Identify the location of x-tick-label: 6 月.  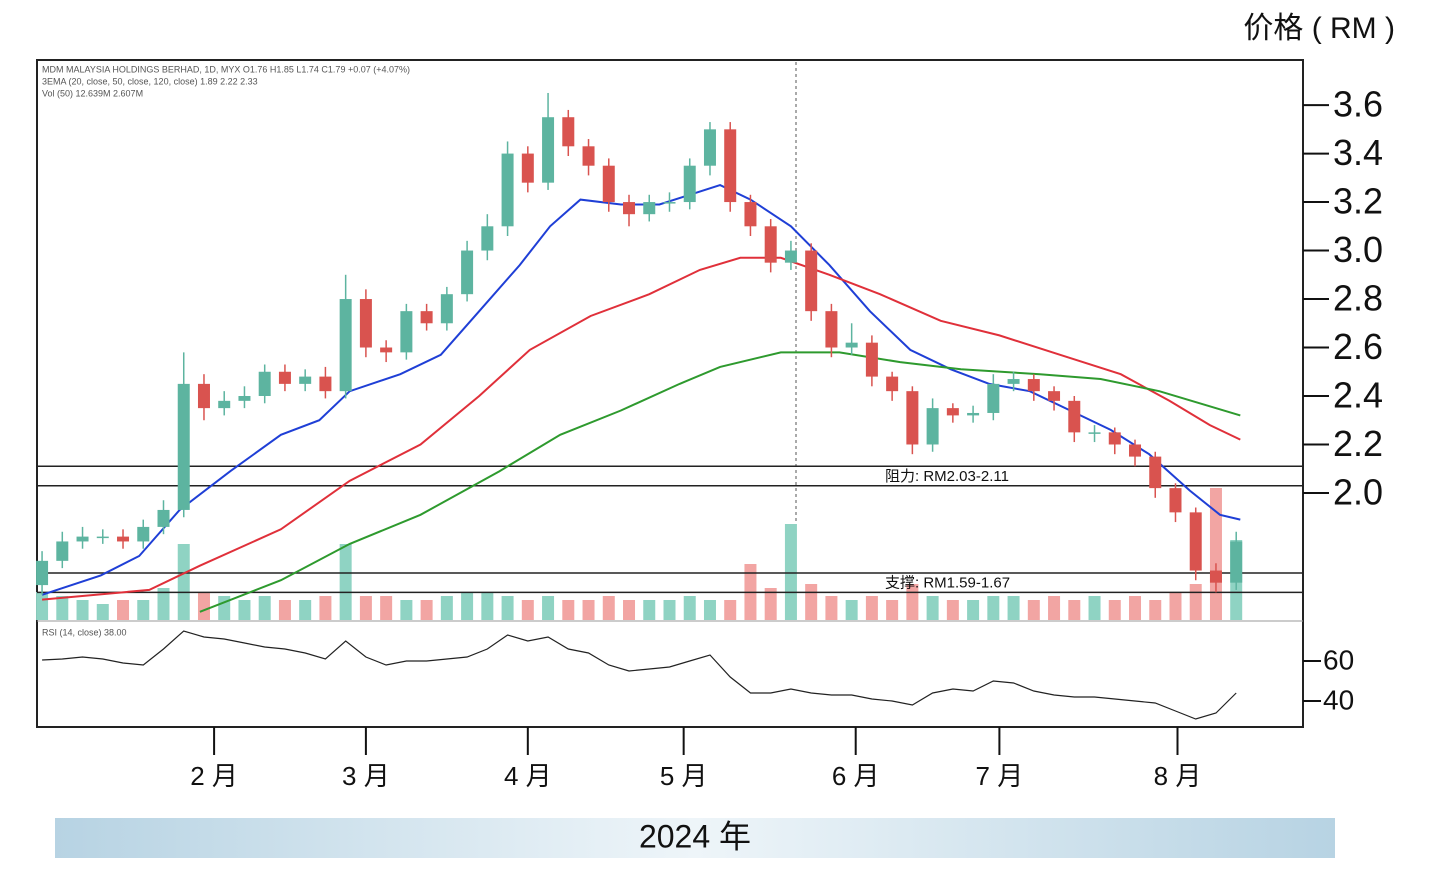
(856, 776).